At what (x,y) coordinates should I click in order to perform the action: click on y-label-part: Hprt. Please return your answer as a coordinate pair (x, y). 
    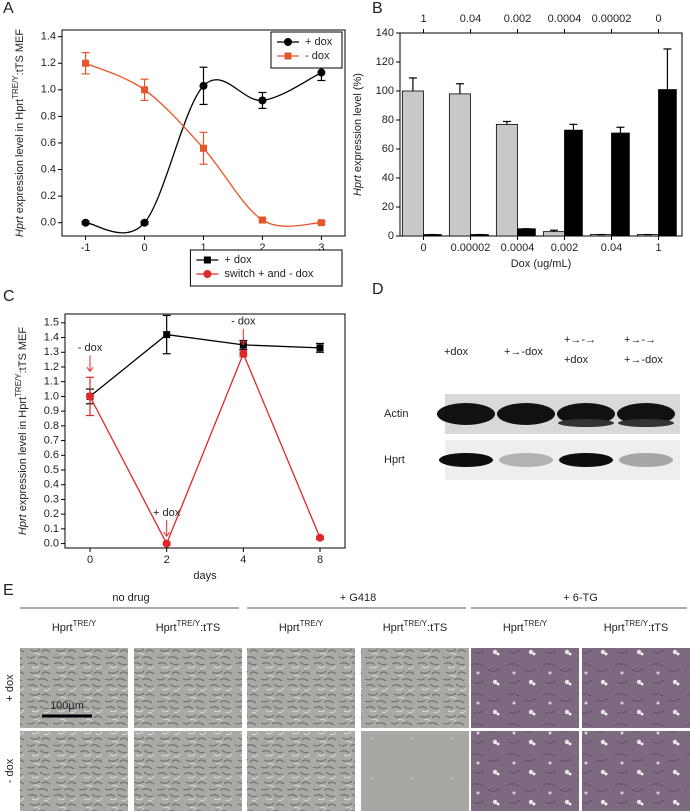
    Looking at the image, I should click on (23, 524).